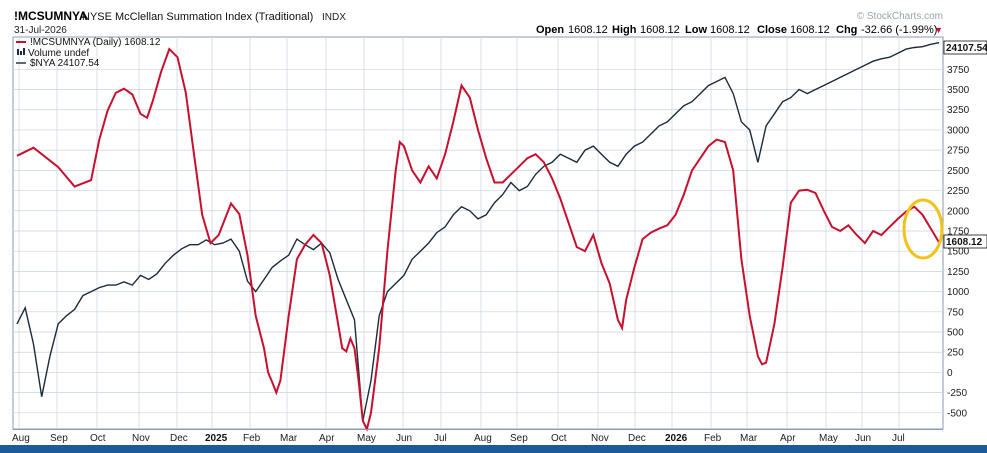  I want to click on ohlc-open-value: 1608.12, so click(588, 30).